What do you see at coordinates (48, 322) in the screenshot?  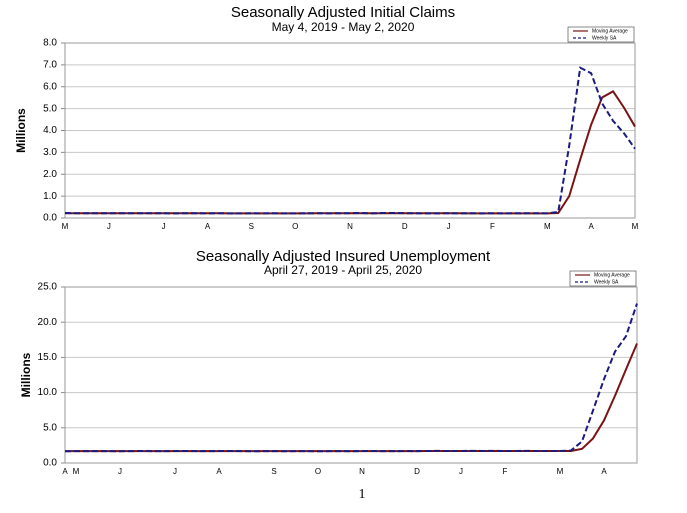 I see `y-tick-label: 20.0` at bounding box center [48, 322].